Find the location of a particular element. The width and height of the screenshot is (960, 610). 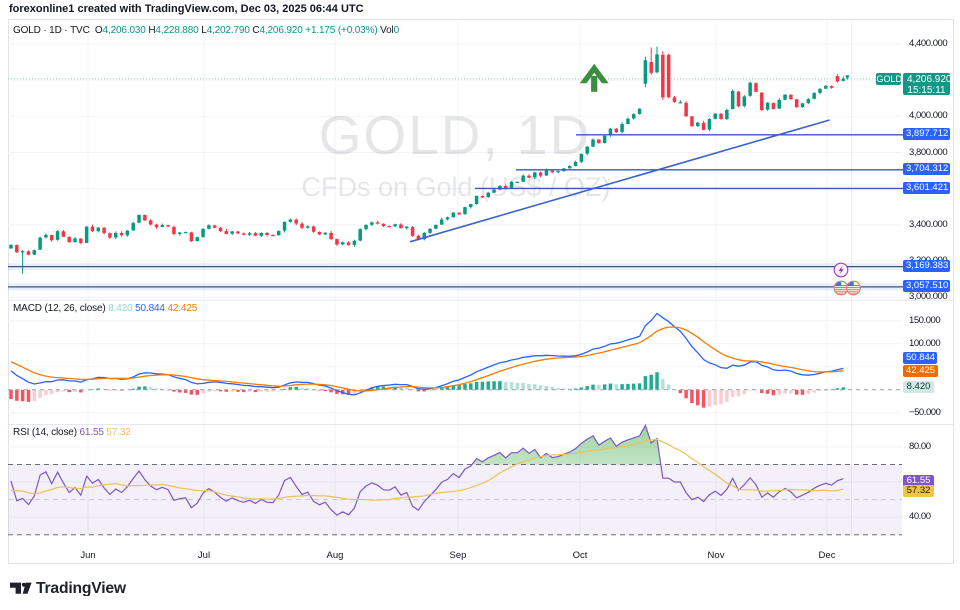

svg-text: GOLD, 1D is located at coordinates (455, 135).